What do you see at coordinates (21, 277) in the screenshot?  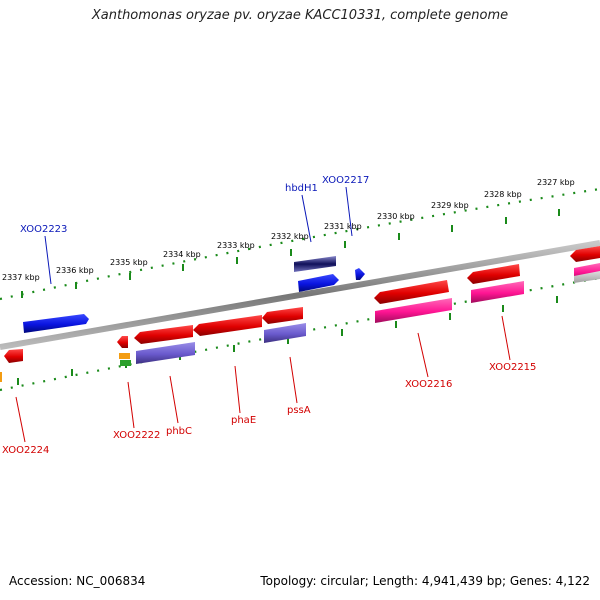 I see `kbp-label: 2337 kbp` at bounding box center [21, 277].